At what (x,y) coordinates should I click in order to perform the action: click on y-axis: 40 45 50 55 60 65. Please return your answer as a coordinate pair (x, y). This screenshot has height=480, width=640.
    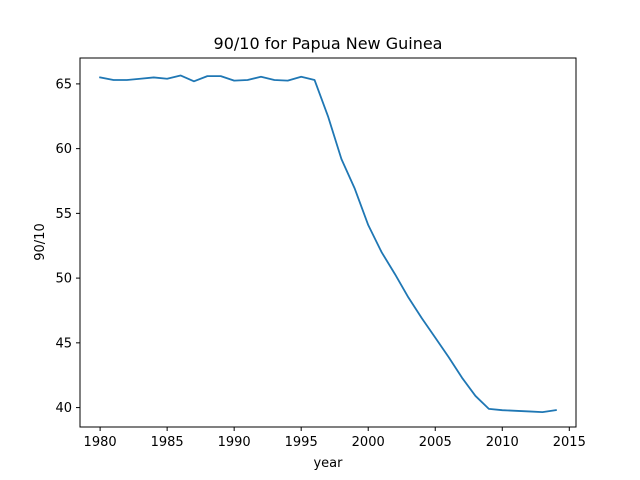
    Looking at the image, I should click on (67, 246).